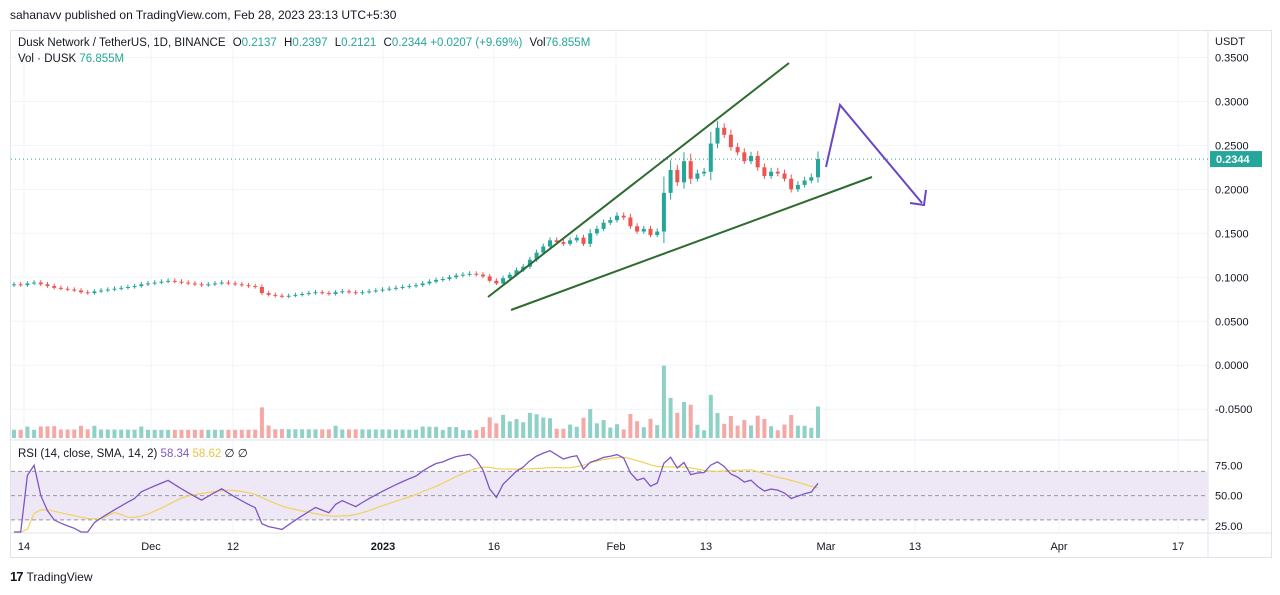 The width and height of the screenshot is (1280, 595). I want to click on time-tick-label: Mar, so click(826, 547).